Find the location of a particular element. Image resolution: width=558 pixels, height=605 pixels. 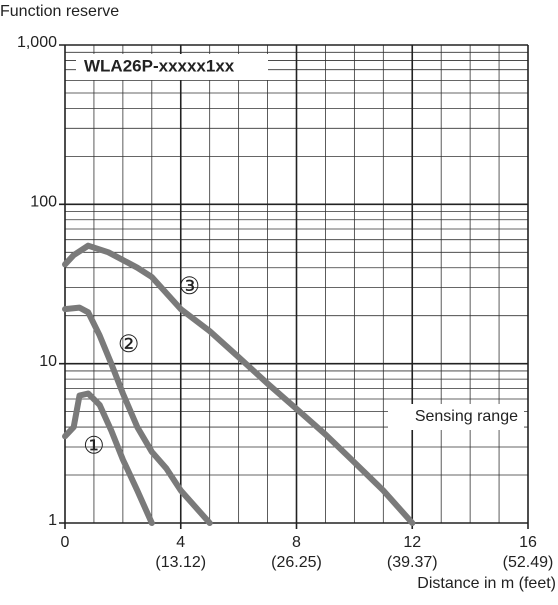

title-box is located at coordinates (172, 67).